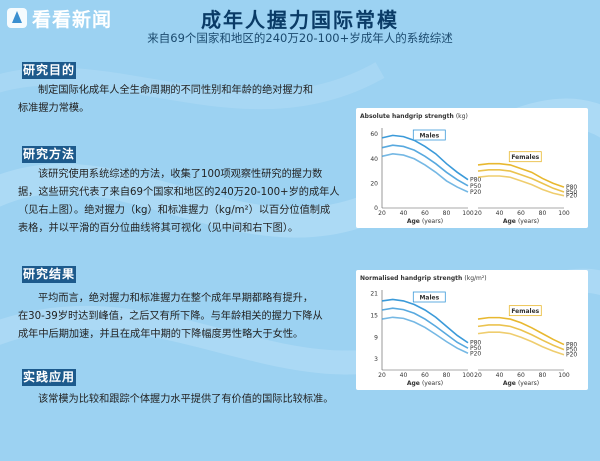  I want to click on page-title: 成年人握力国际常模, so click(300, 20).